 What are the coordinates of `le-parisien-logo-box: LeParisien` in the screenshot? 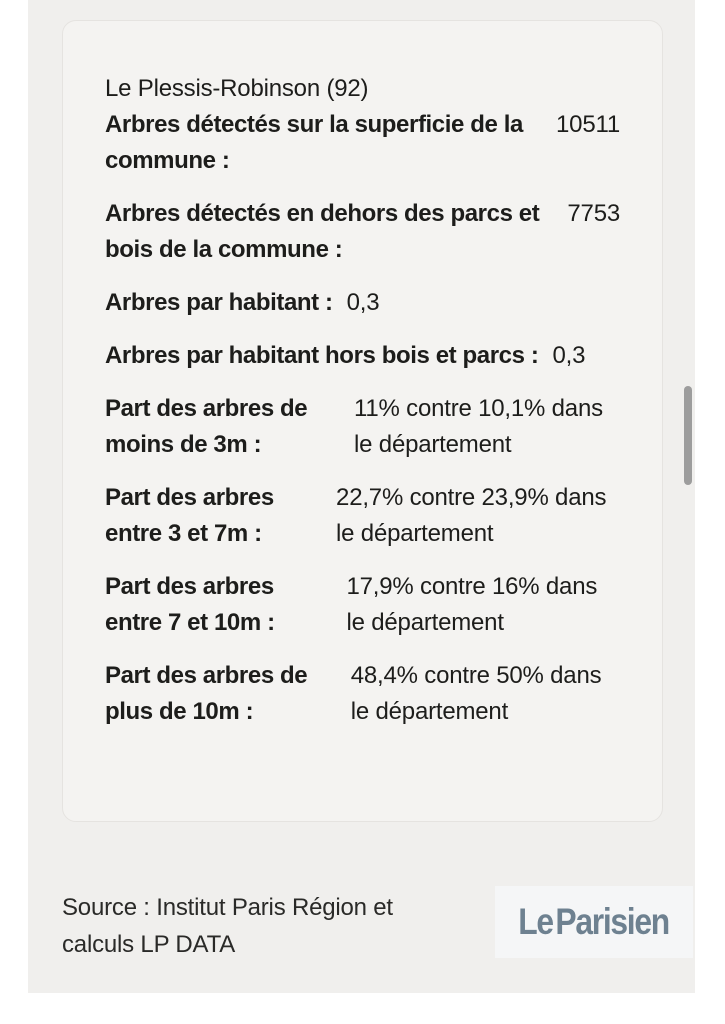 It's located at (594, 922).